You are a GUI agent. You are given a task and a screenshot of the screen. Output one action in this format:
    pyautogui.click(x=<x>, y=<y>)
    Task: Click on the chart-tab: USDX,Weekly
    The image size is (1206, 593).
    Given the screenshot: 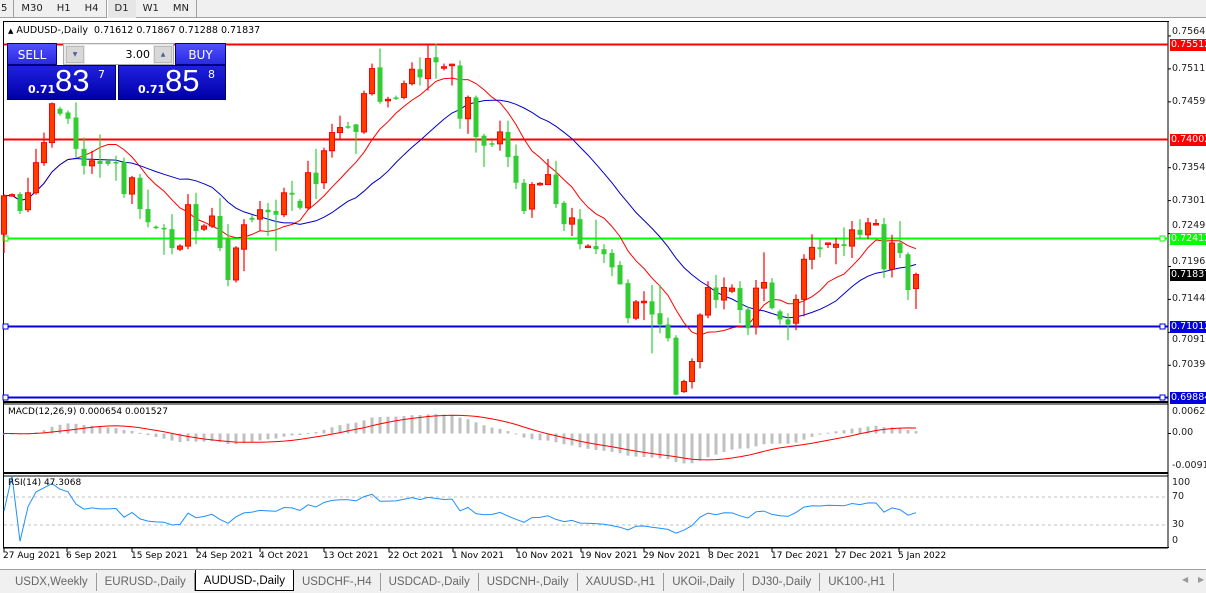 What is the action you would take?
    pyautogui.click(x=52, y=582)
    